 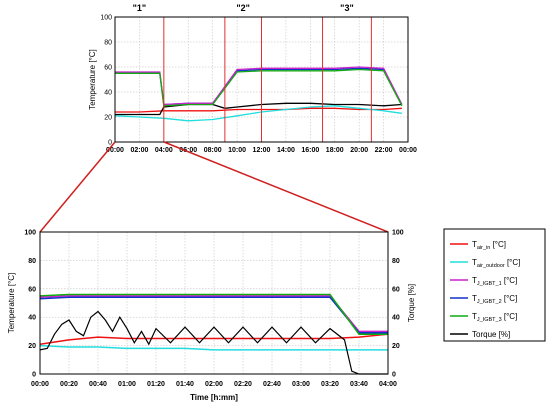 I want to click on y2-tick-label: 40, so click(x=396, y=318).